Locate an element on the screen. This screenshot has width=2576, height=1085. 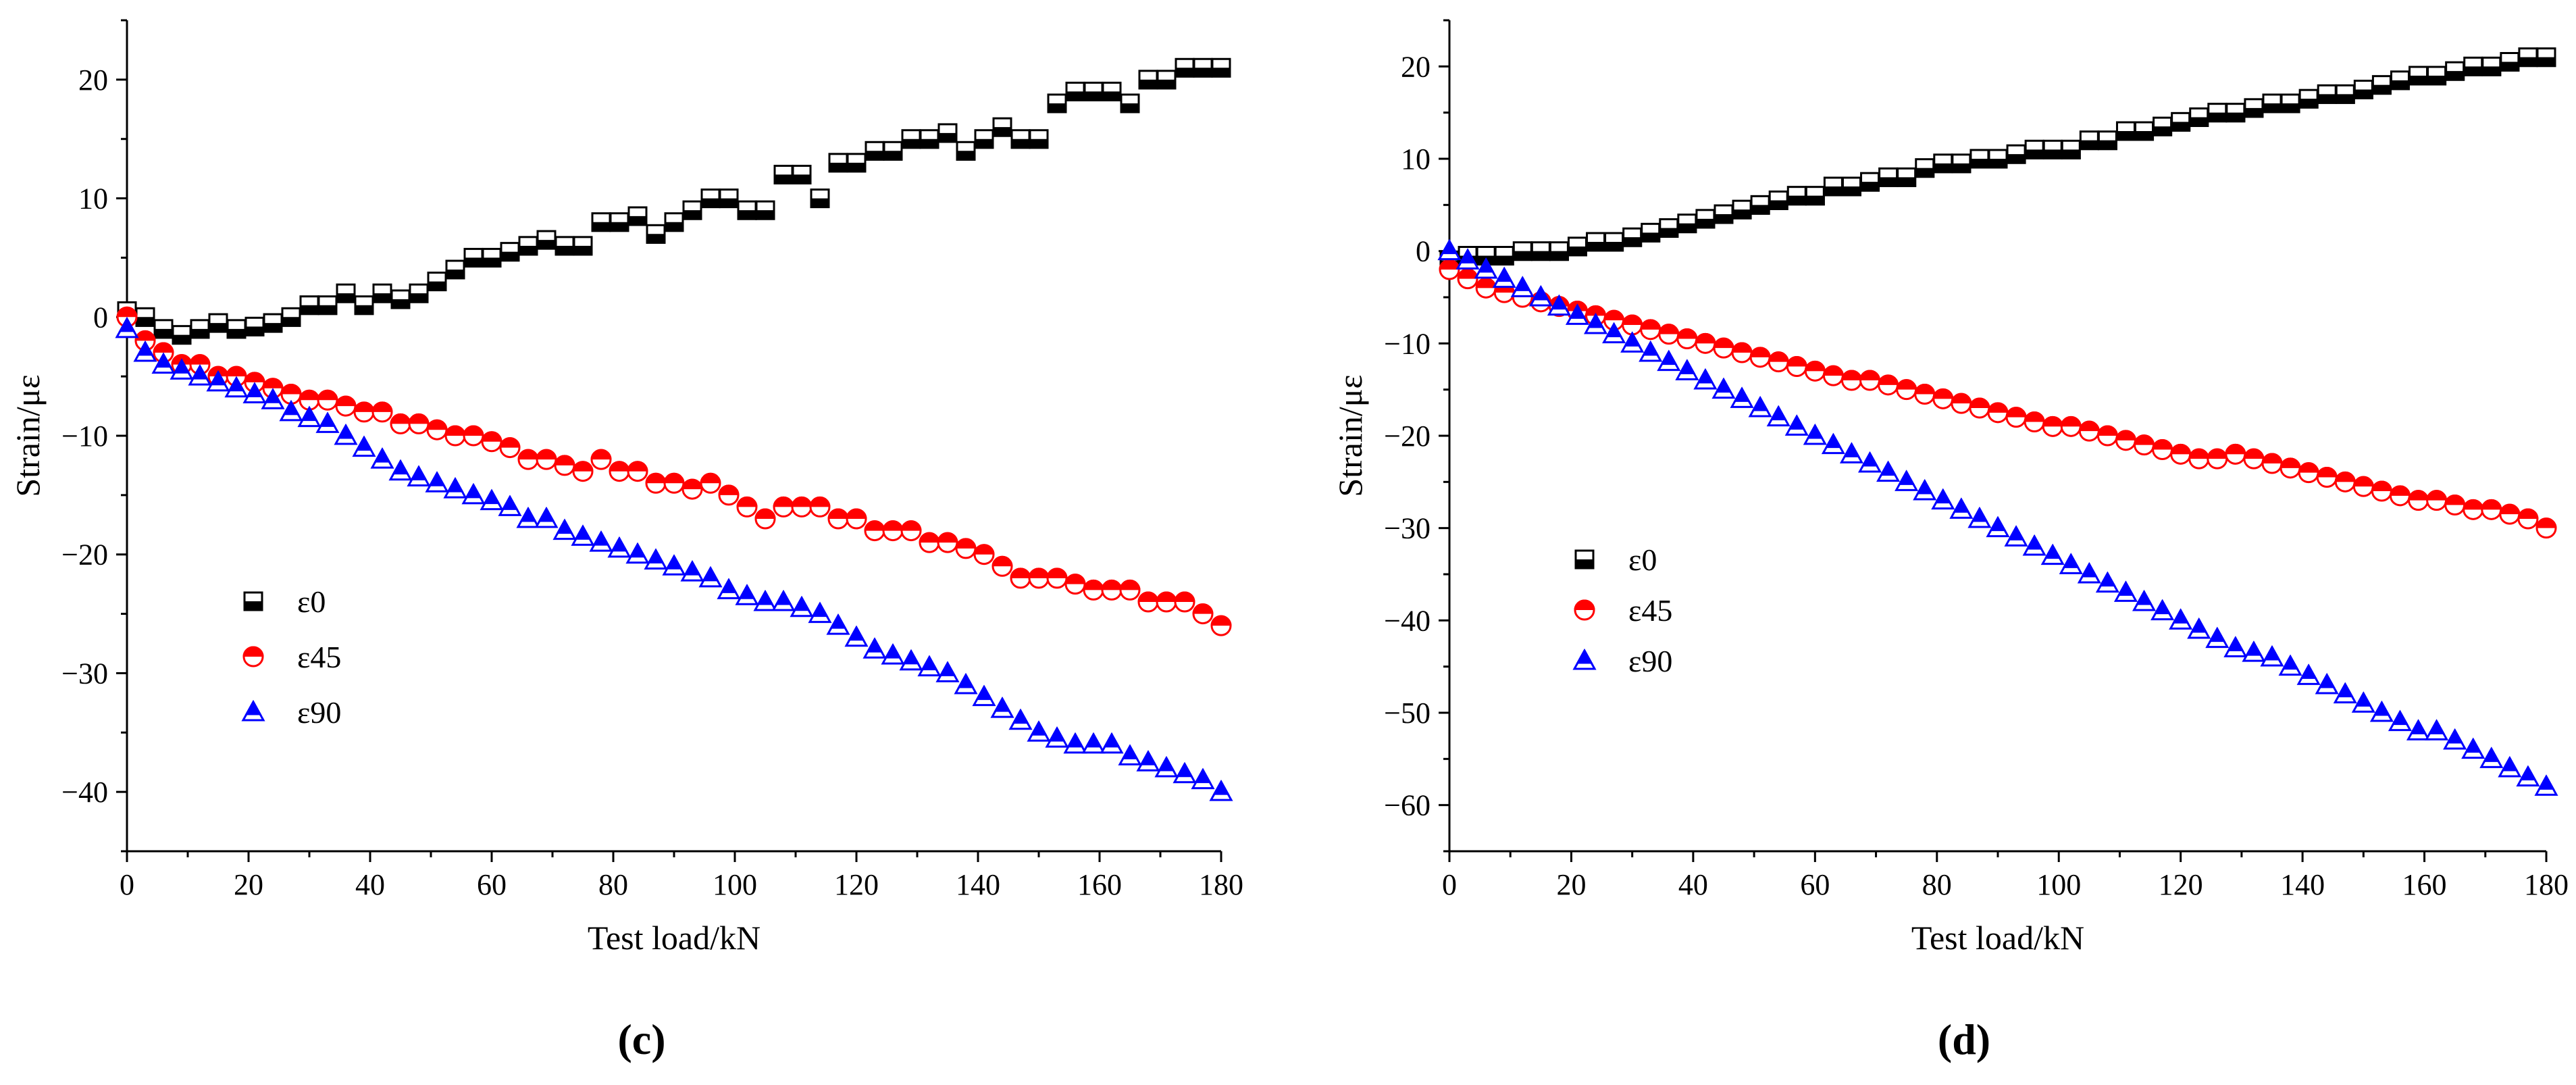
y-tick-label: −20 is located at coordinates (1407, 436).